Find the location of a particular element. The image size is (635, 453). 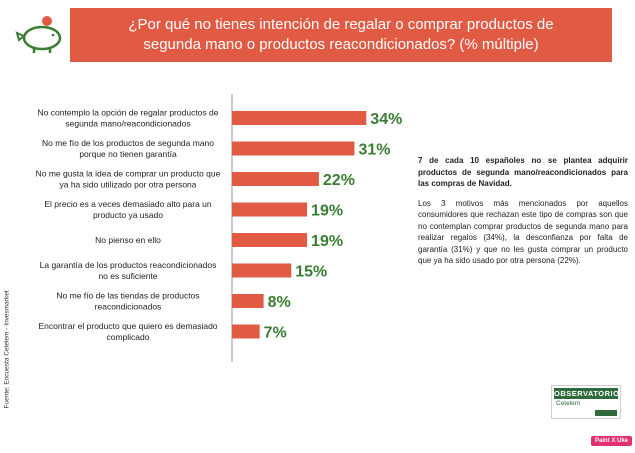

value-label-3: 19% is located at coordinates (327, 211).